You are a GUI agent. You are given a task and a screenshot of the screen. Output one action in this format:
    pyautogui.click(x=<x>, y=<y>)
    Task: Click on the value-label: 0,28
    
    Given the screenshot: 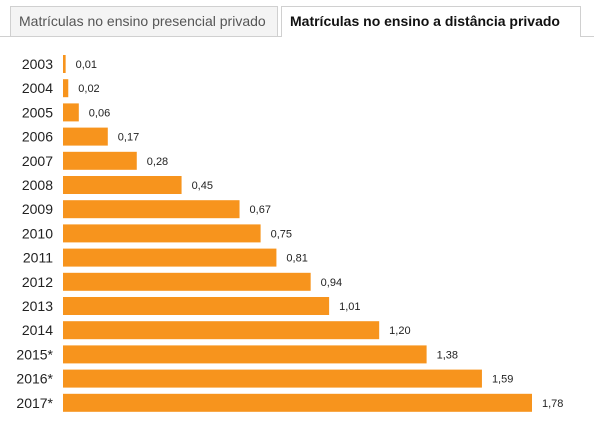 What is the action you would take?
    pyautogui.click(x=157, y=162)
    